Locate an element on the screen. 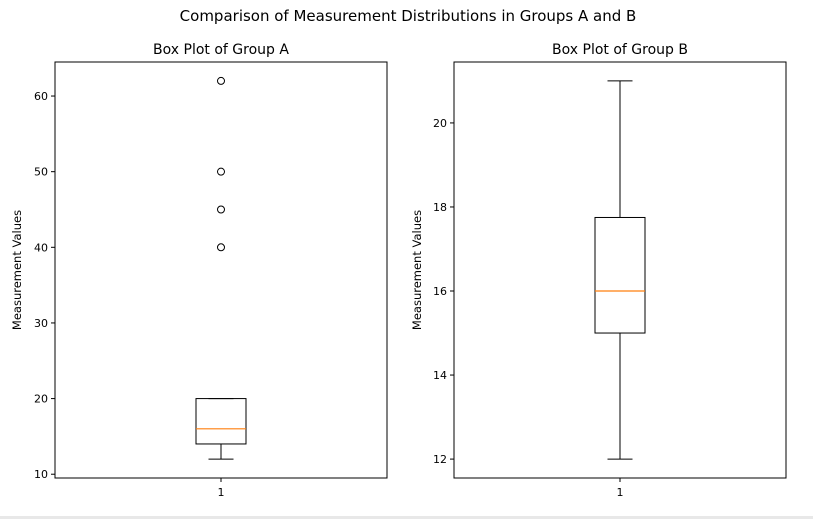 The image size is (813, 519). y-tick-label-group-b-1: 14 is located at coordinates (440, 375).